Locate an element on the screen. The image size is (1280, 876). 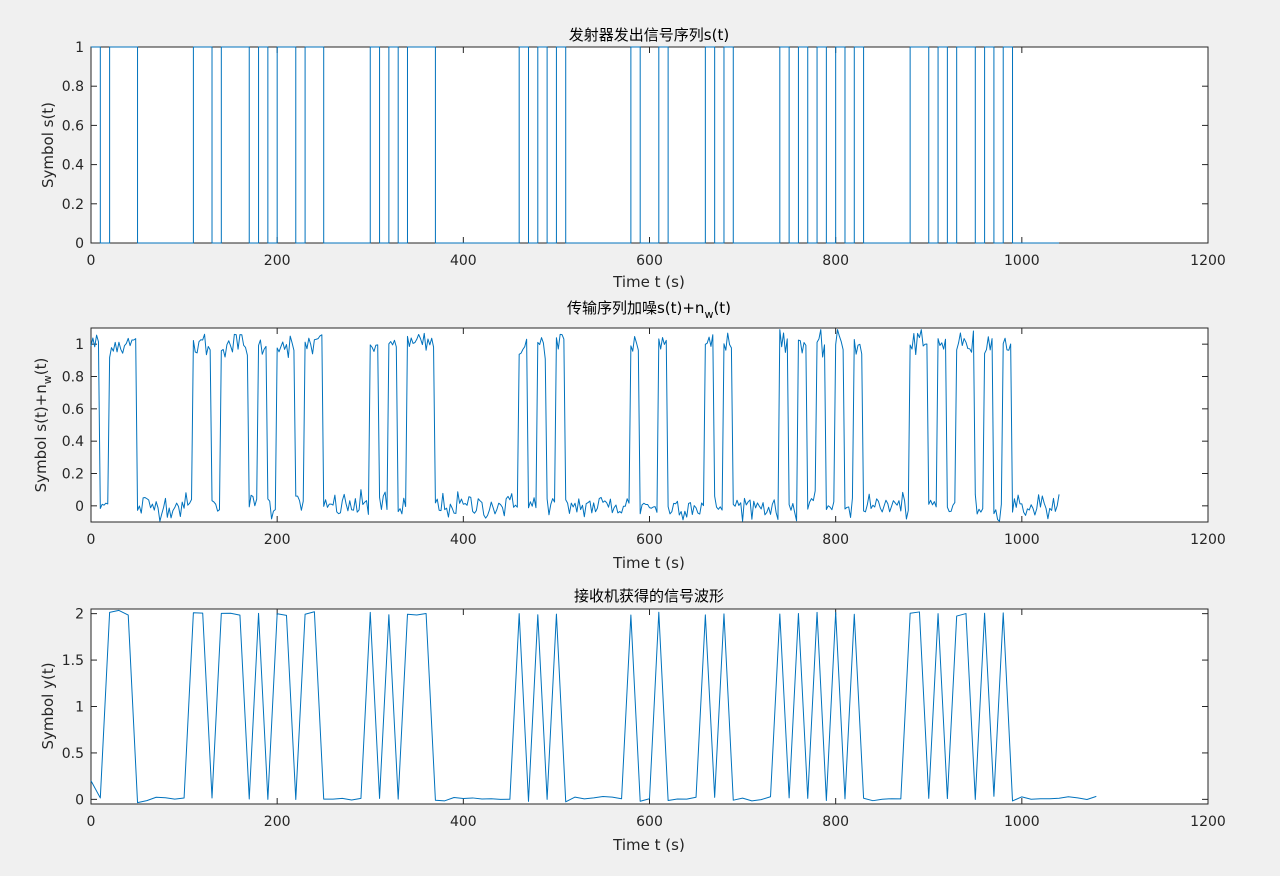
ylabel-main: Symbol s(t)+n is located at coordinates (41, 438).